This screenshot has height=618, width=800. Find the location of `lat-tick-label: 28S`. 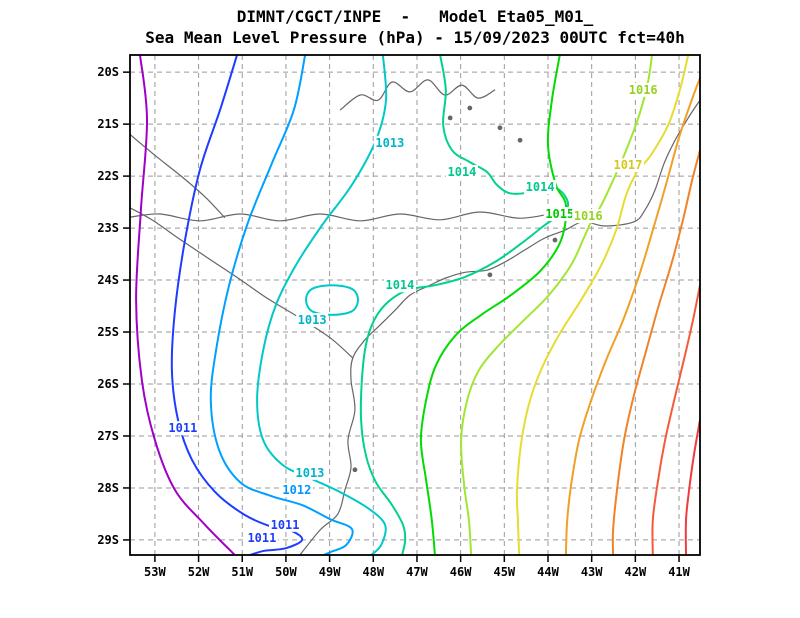

lat-tick-label: 28S is located at coordinates (108, 488).